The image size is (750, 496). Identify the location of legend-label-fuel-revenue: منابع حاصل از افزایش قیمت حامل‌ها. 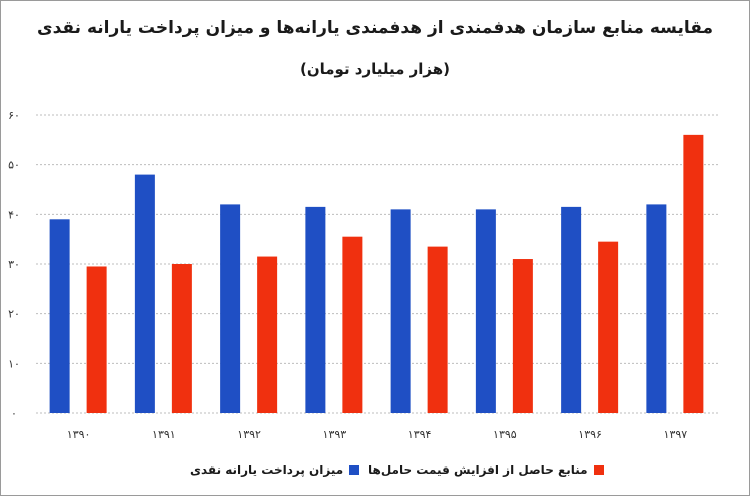
(478, 470).